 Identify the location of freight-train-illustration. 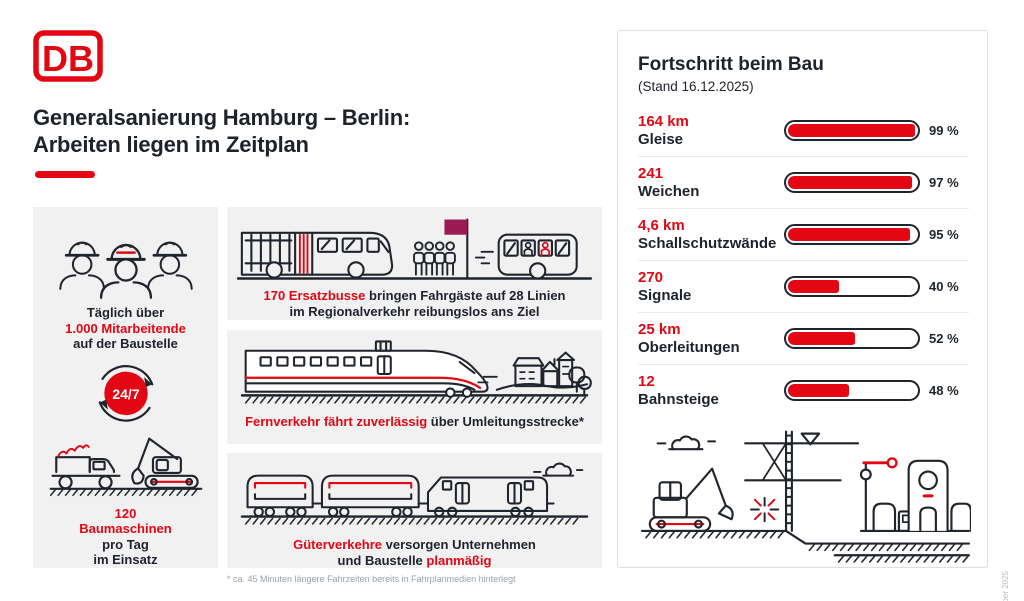
(414, 493).